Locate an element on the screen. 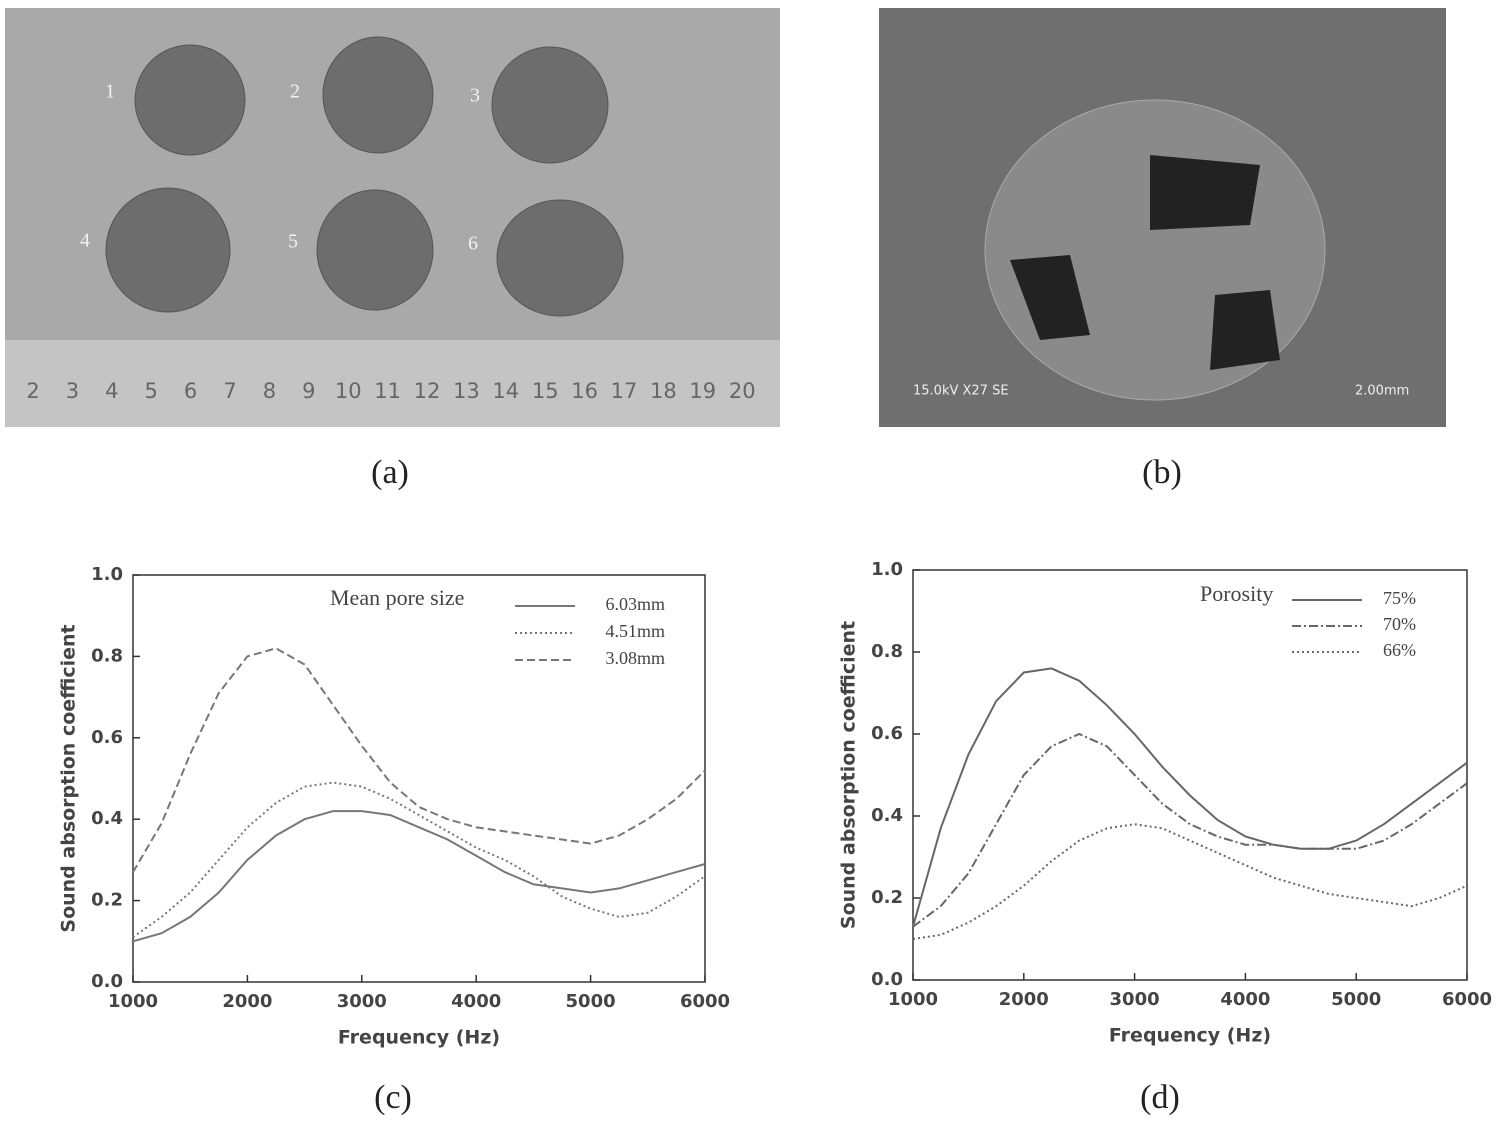 This screenshot has height=1127, width=1496. legend-label: 6.03mm is located at coordinates (635, 604).